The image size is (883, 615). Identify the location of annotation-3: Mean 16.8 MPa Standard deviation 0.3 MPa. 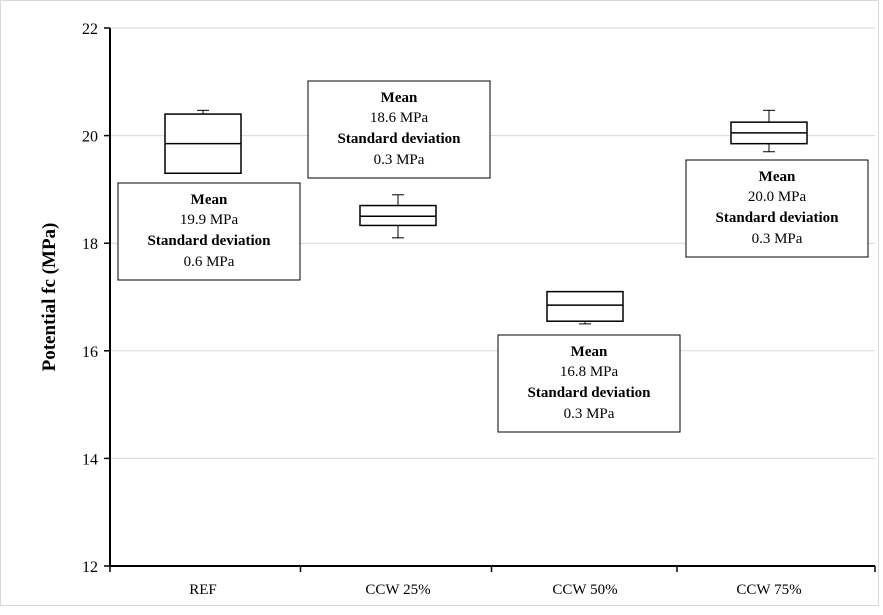
(589, 383).